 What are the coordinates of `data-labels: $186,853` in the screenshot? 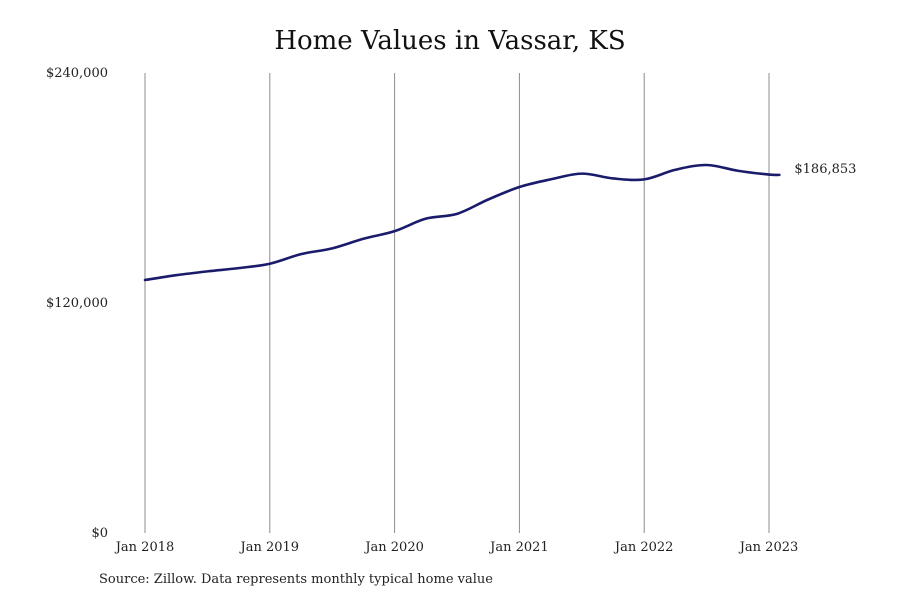 It's located at (825, 169).